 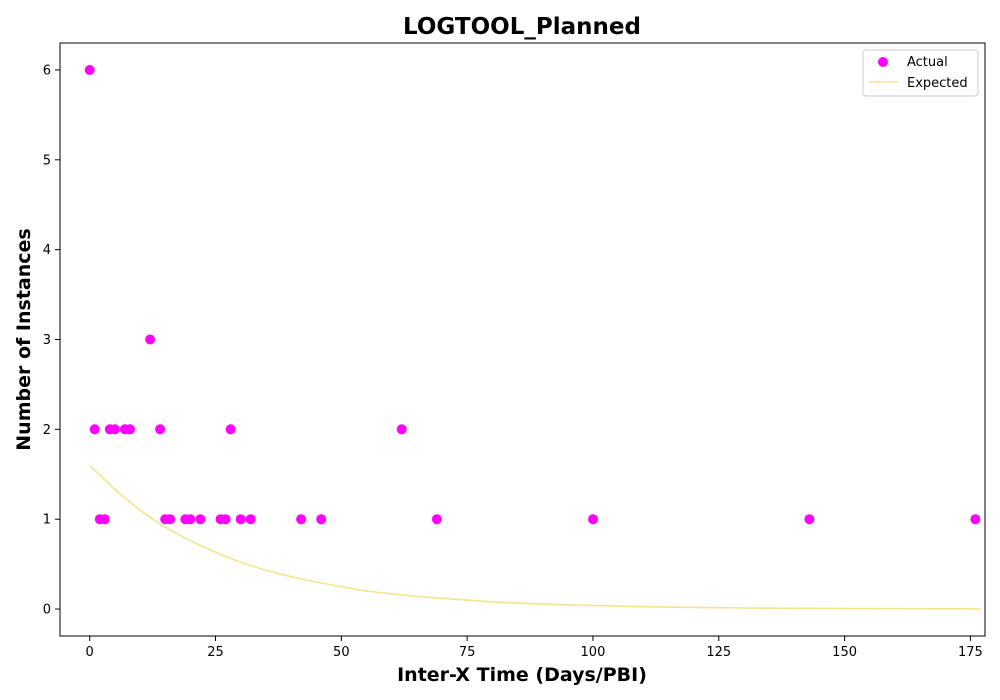 I want to click on chart-title: LOGTOOL_Planned, so click(x=522, y=27).